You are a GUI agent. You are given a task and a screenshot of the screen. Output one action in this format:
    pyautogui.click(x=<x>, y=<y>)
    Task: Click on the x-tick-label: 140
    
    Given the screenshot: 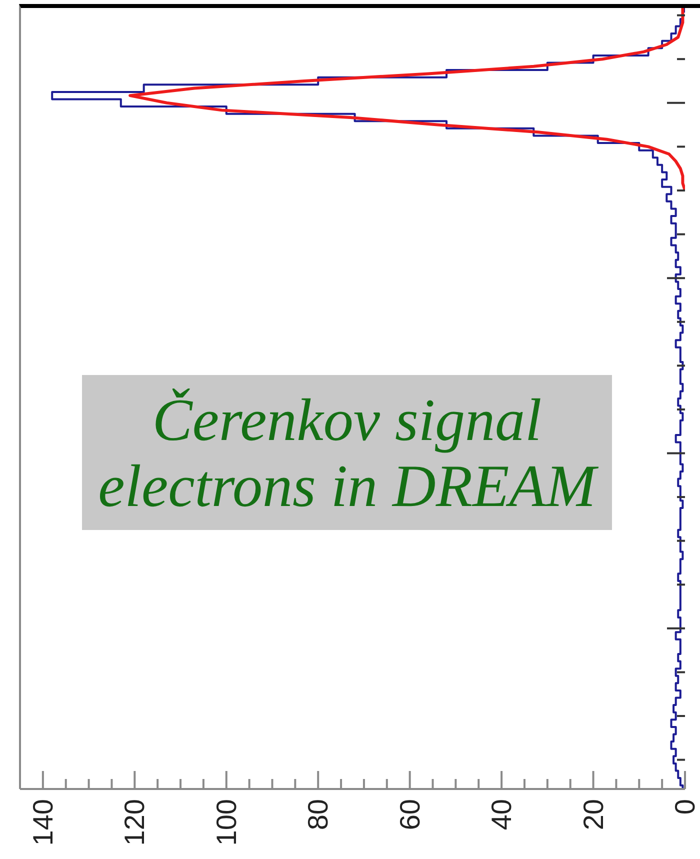 What is the action you would take?
    pyautogui.click(x=42, y=822)
    